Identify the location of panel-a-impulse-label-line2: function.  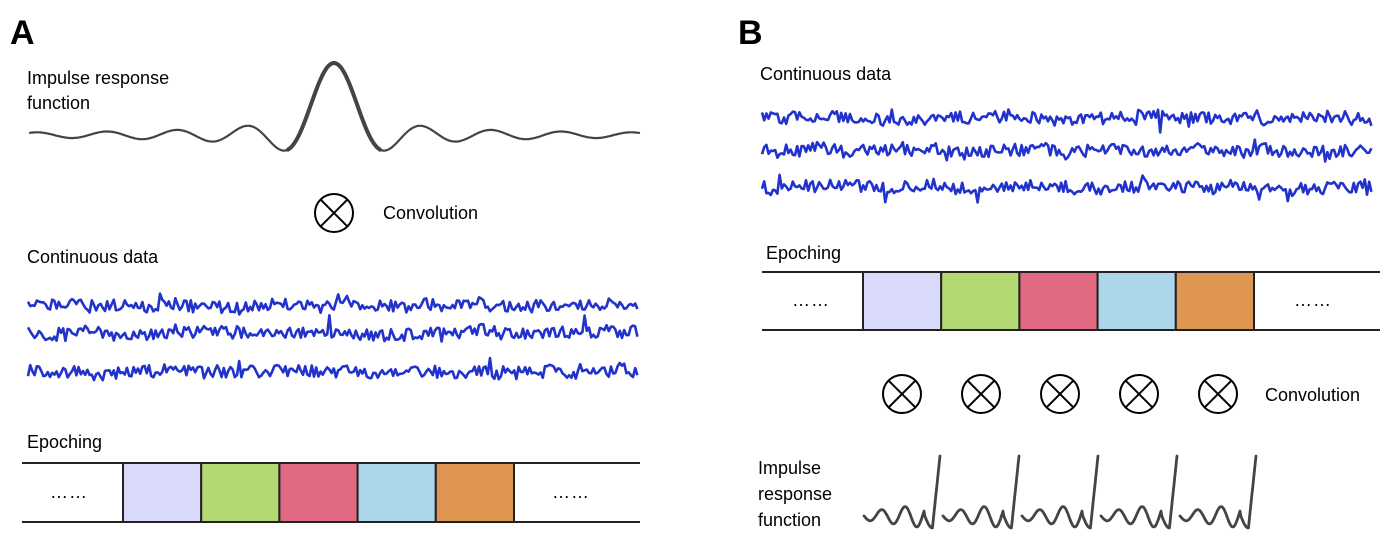
(58, 103).